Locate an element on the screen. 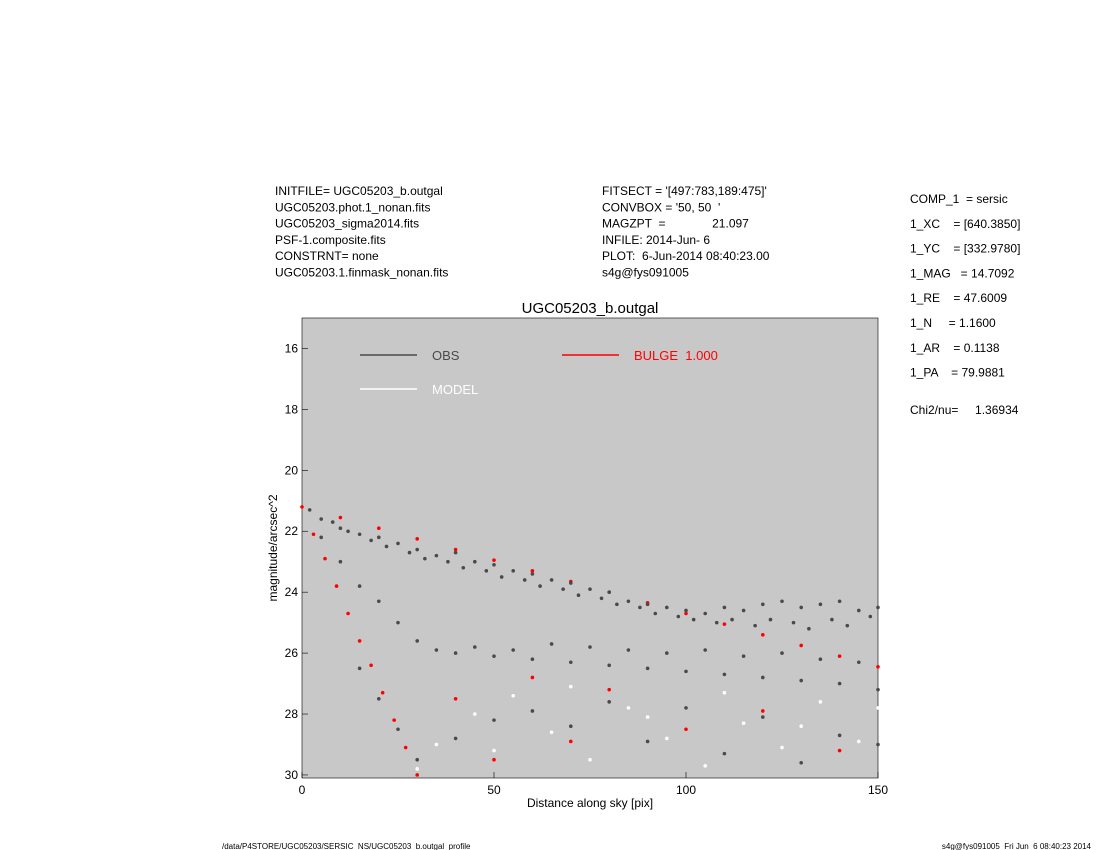 The height and width of the screenshot is (850, 1100). x-axis-label: Distance along sky [pix] is located at coordinates (590, 803).